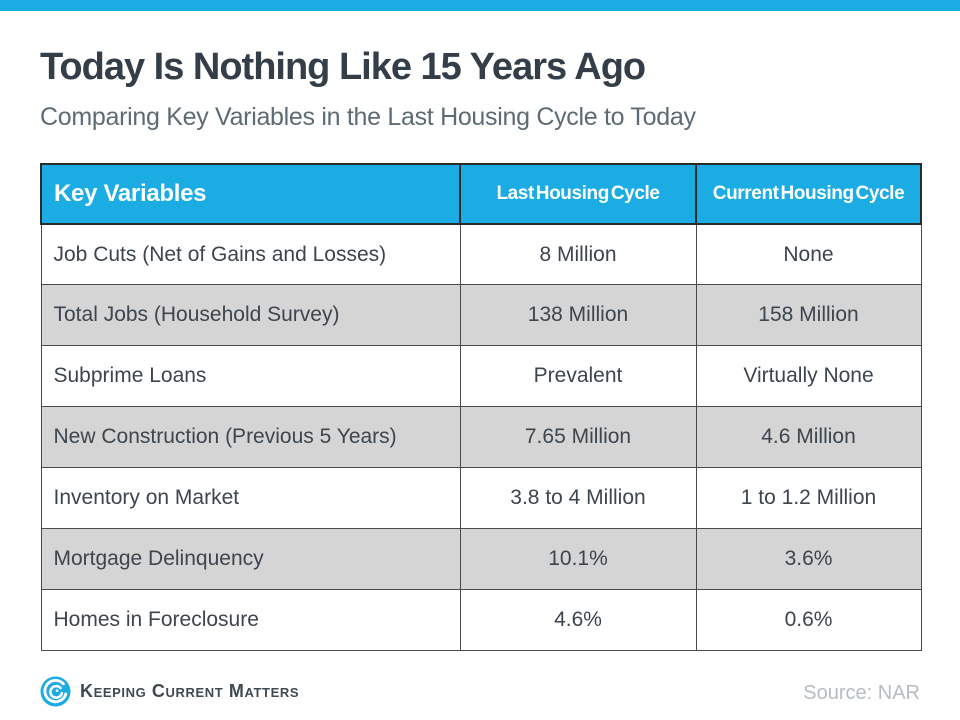 Image resolution: width=960 pixels, height=720 pixels. I want to click on last-cycle-value: 10.1%, so click(578, 559).